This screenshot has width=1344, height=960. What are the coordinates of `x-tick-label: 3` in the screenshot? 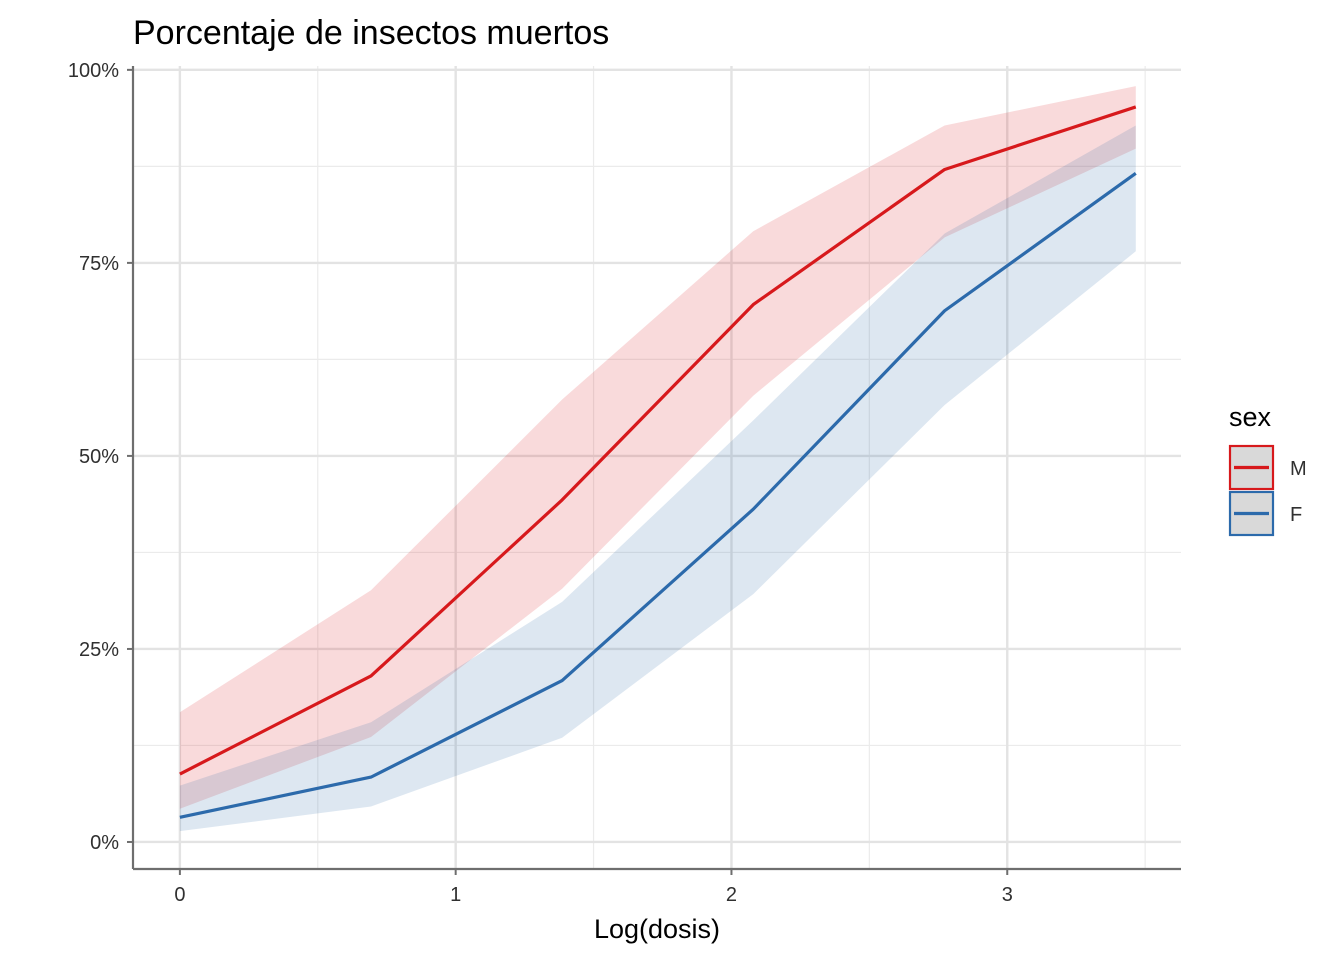 It's located at (1007, 895).